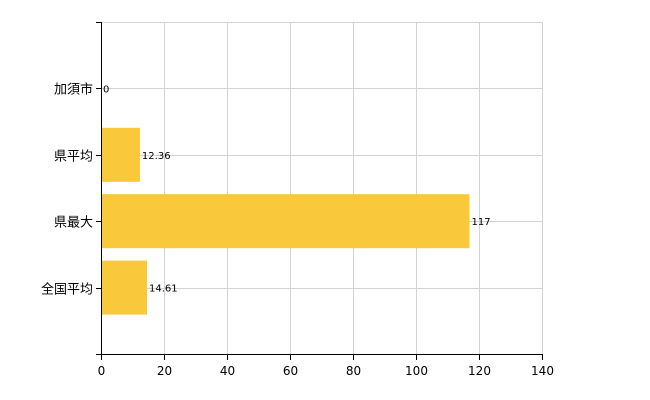 Image resolution: width=650 pixels, height=400 pixels. I want to click on data-label: 117, so click(481, 222).